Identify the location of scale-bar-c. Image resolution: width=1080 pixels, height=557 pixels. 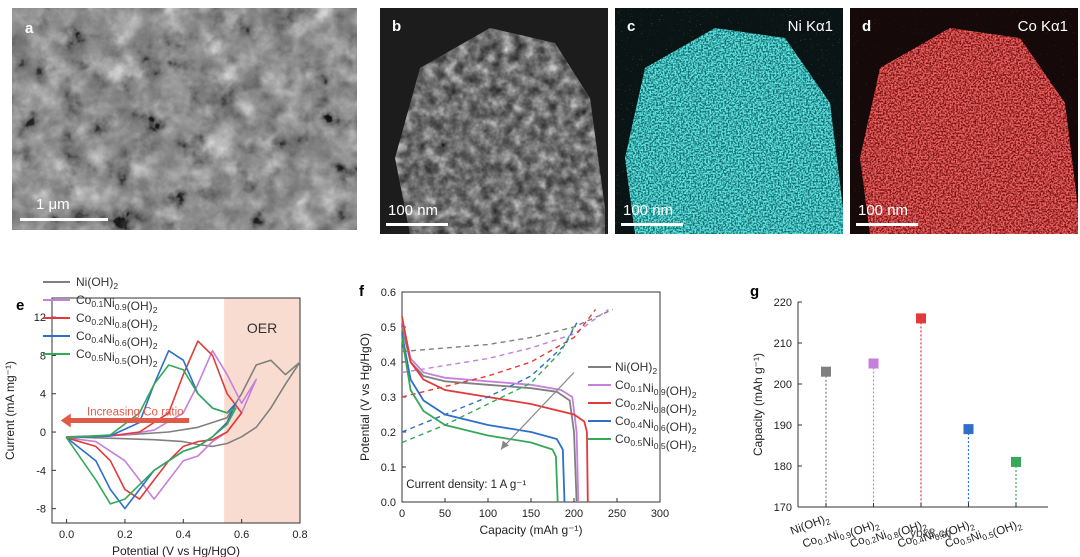
(652, 224).